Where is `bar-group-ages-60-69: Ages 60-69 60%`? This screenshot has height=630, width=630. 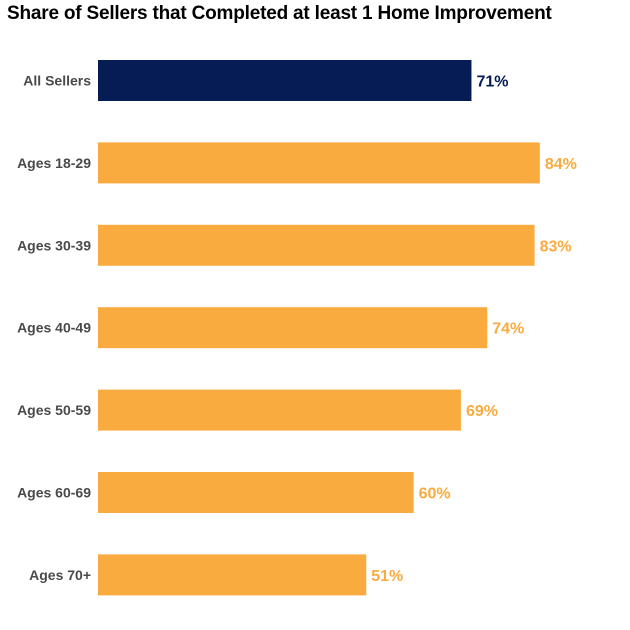
bar-group-ages-60-69: Ages 60-69 60% is located at coordinates (234, 492).